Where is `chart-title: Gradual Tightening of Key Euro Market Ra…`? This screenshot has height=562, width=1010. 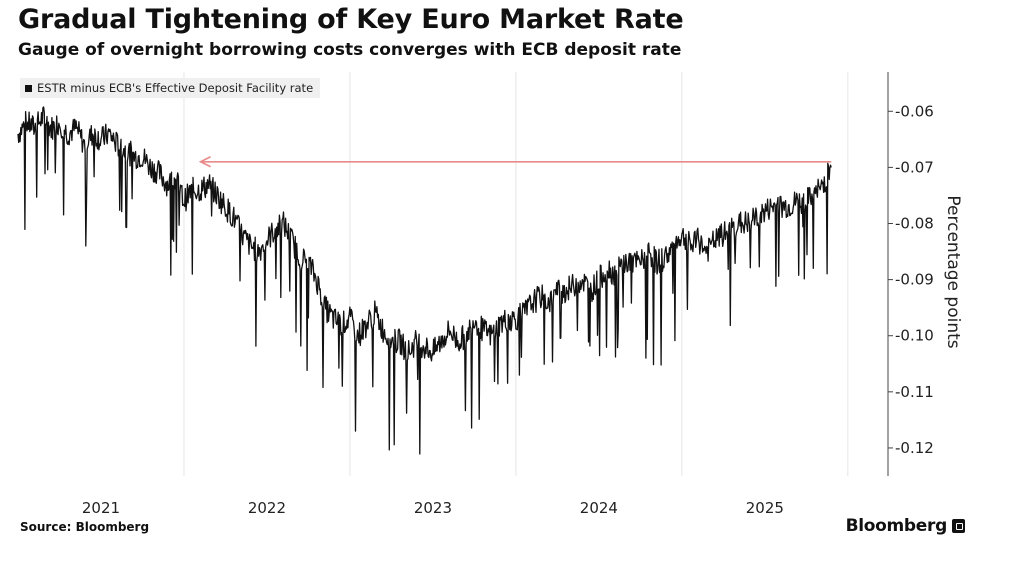
chart-title: Gradual Tightening of Key Euro Market Ra… is located at coordinates (351, 19).